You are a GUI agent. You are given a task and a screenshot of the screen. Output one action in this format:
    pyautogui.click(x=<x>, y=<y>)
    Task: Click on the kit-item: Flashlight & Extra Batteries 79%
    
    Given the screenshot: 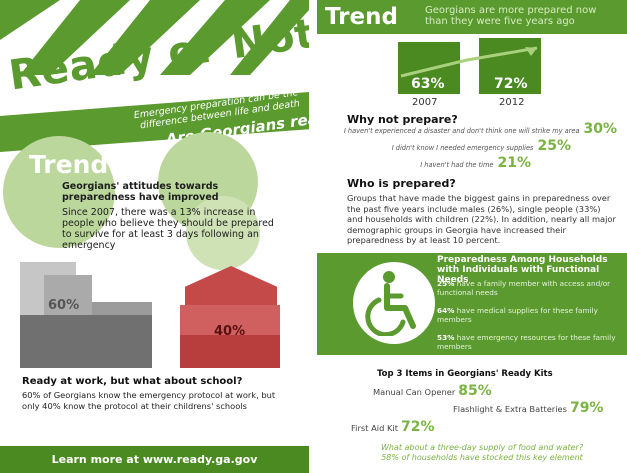 What is the action you would take?
    pyautogui.click(x=528, y=408)
    